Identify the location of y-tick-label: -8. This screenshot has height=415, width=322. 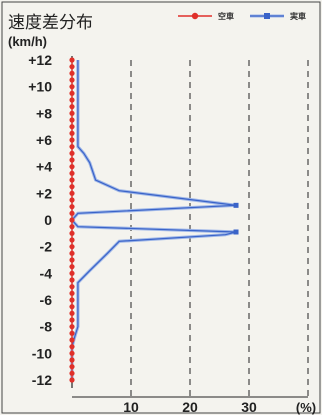
(46, 327).